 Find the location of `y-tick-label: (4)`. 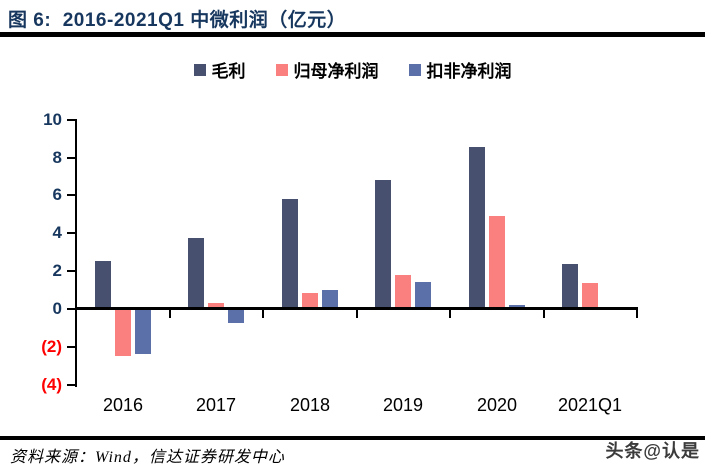

y-tick-label: (4) is located at coordinates (51, 384).